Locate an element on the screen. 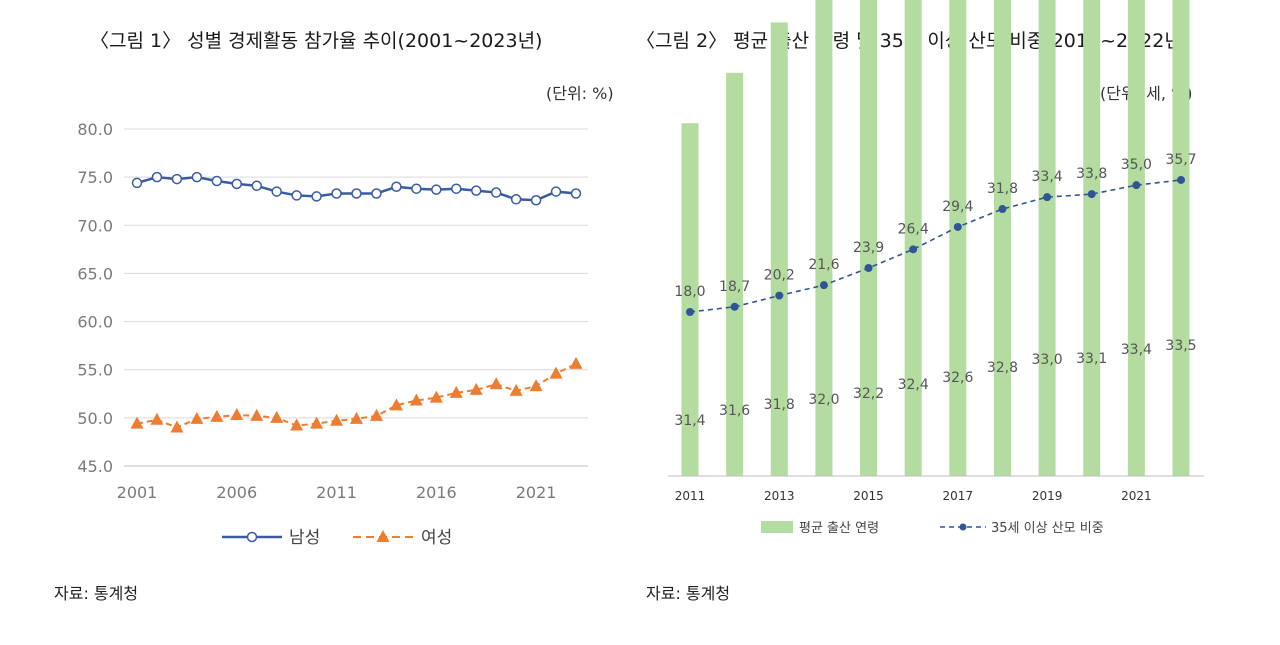 This screenshot has width=1280, height=645. x-tick-label: 2015 is located at coordinates (868, 496).